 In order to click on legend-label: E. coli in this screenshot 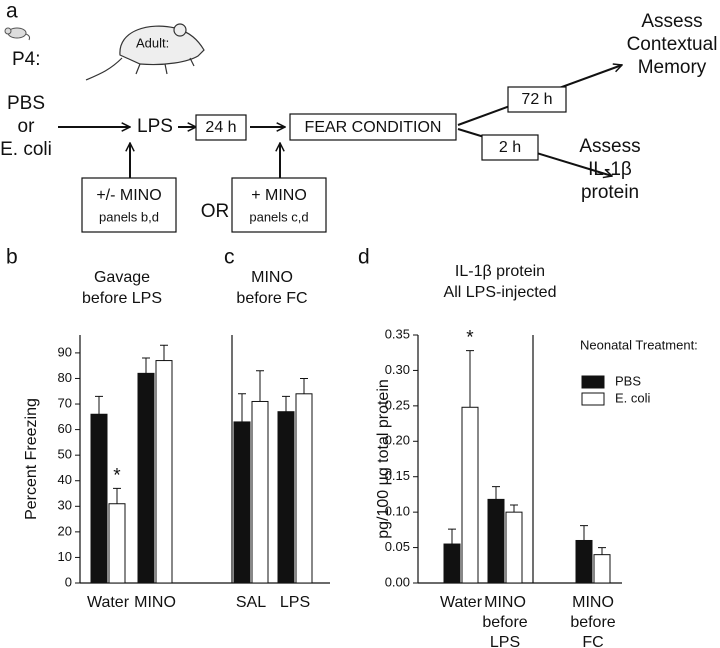, I will do `click(633, 397)`.